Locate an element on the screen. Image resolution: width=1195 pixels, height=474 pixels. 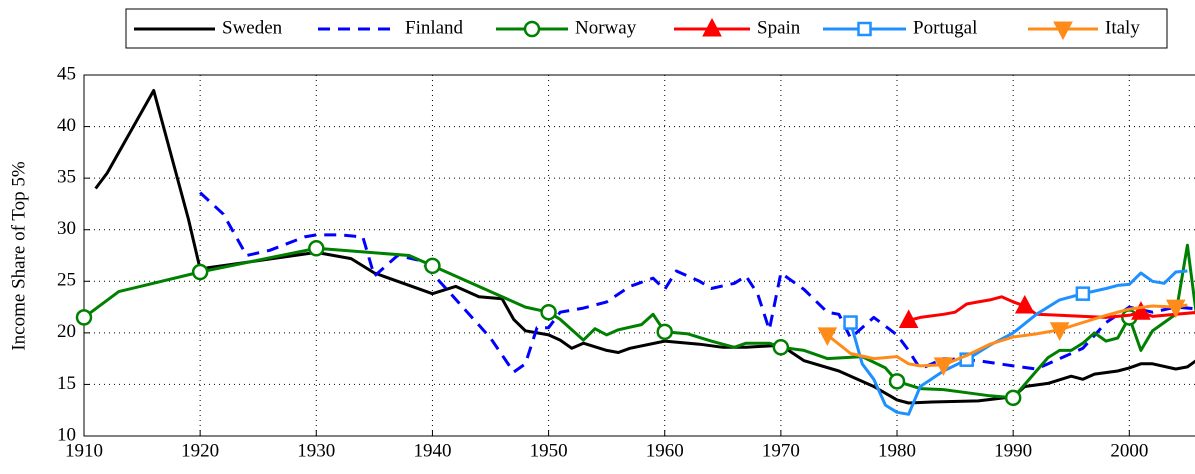
y-tick-label: 25 is located at coordinates (66, 280).